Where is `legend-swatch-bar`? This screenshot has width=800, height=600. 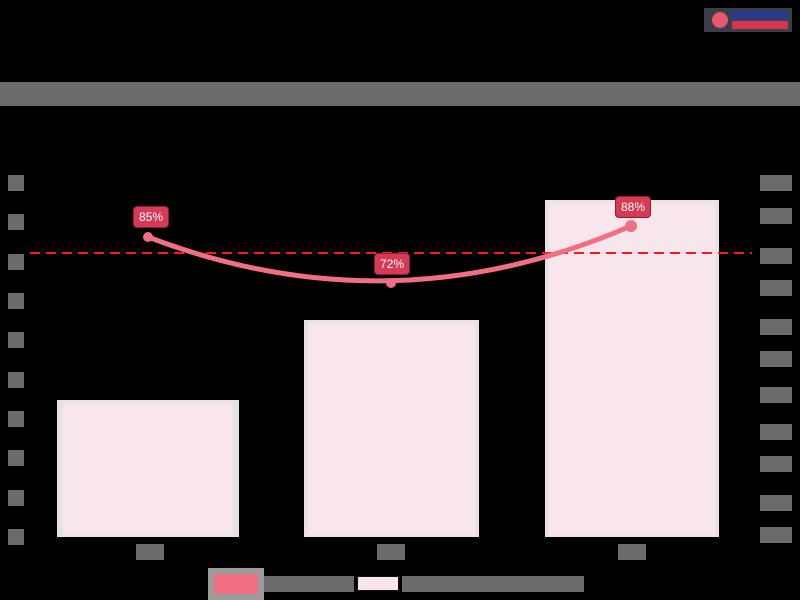
legend-swatch-bar is located at coordinates (378, 583).